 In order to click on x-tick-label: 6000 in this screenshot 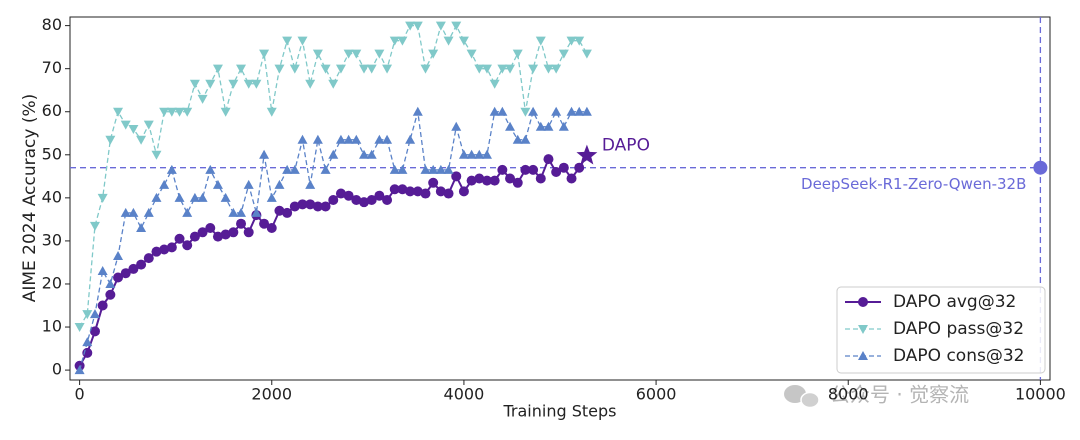, I will do `click(656, 394)`.